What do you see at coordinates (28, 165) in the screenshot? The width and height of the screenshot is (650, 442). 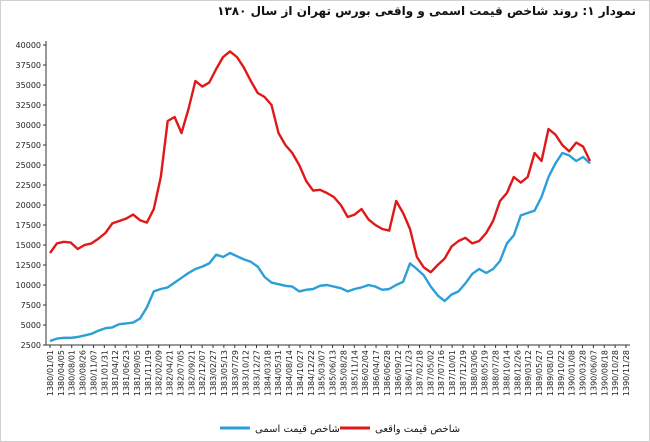 I see `y-tick-label: 25000` at bounding box center [28, 165].